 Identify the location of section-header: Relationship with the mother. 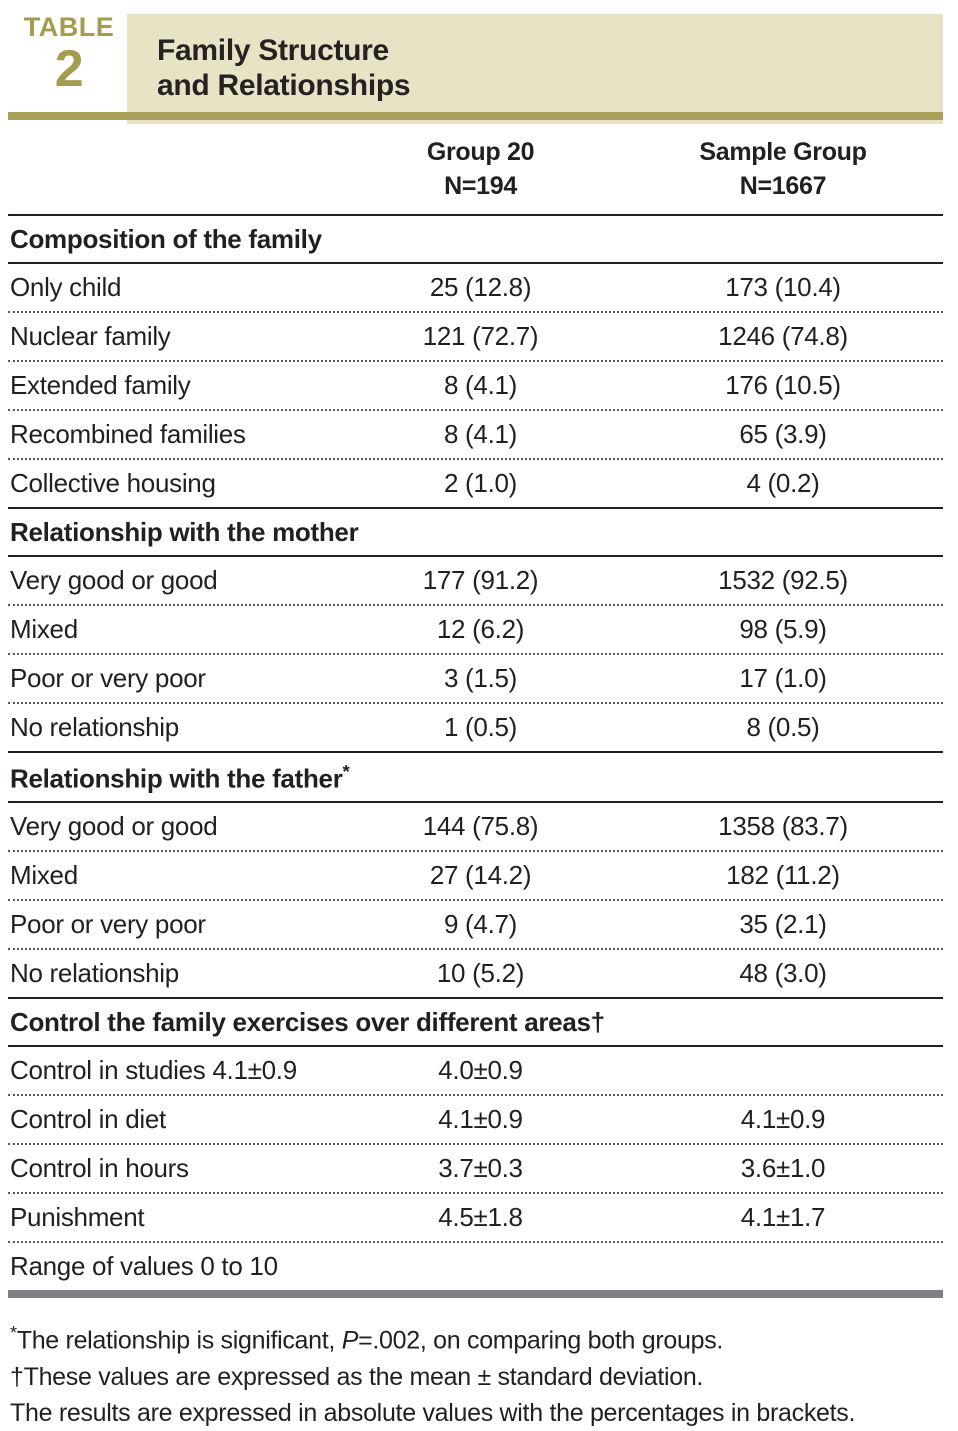
(475, 533).